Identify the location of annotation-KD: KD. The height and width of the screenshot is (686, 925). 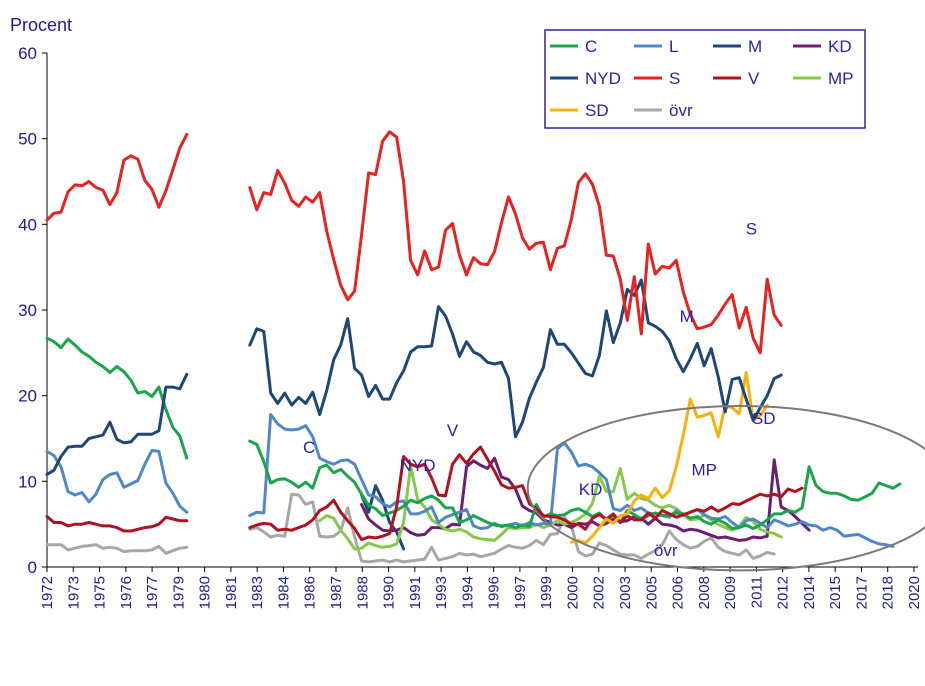
(591, 489).